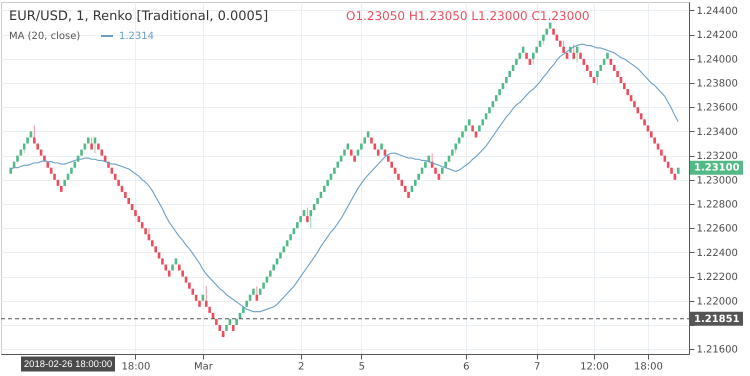 The width and height of the screenshot is (750, 376). I want to click on y-tick-label: 1.23200, so click(717, 156).